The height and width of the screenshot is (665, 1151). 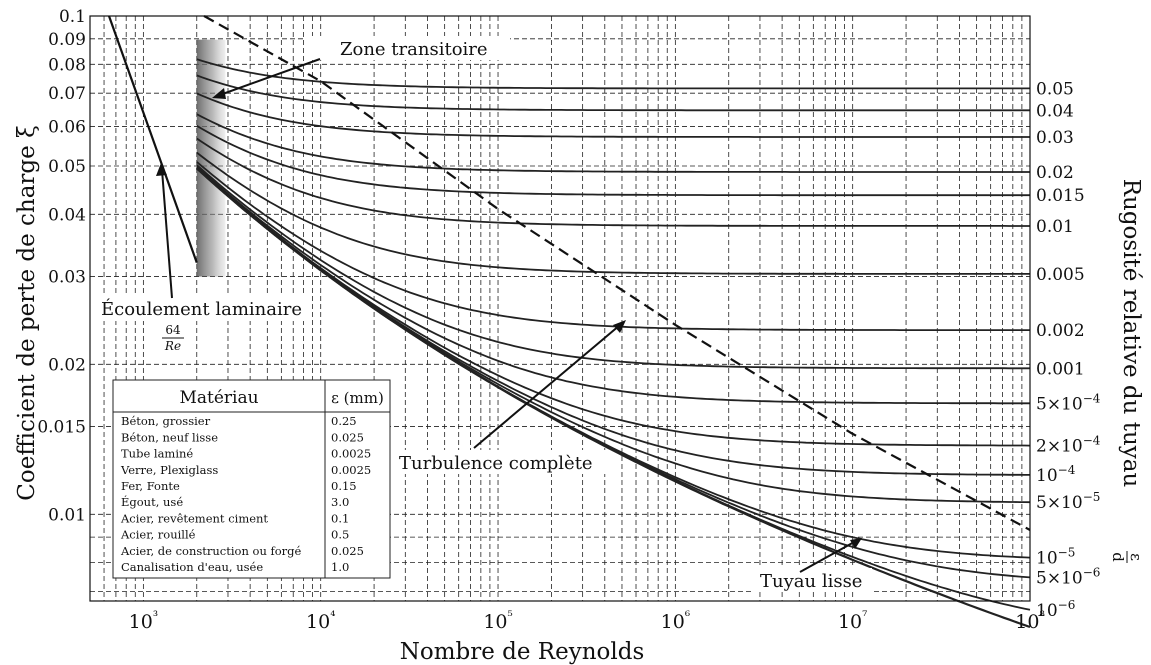 I want to click on laminaire-arrowhead, so click(x=161, y=169).